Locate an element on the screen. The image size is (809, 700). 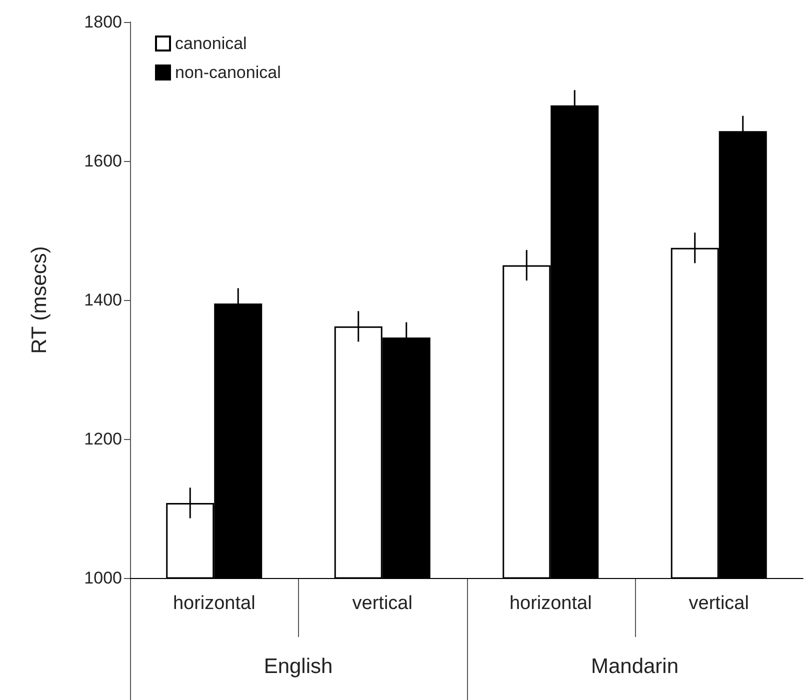
y-tick-label: 1400 is located at coordinates (103, 300).